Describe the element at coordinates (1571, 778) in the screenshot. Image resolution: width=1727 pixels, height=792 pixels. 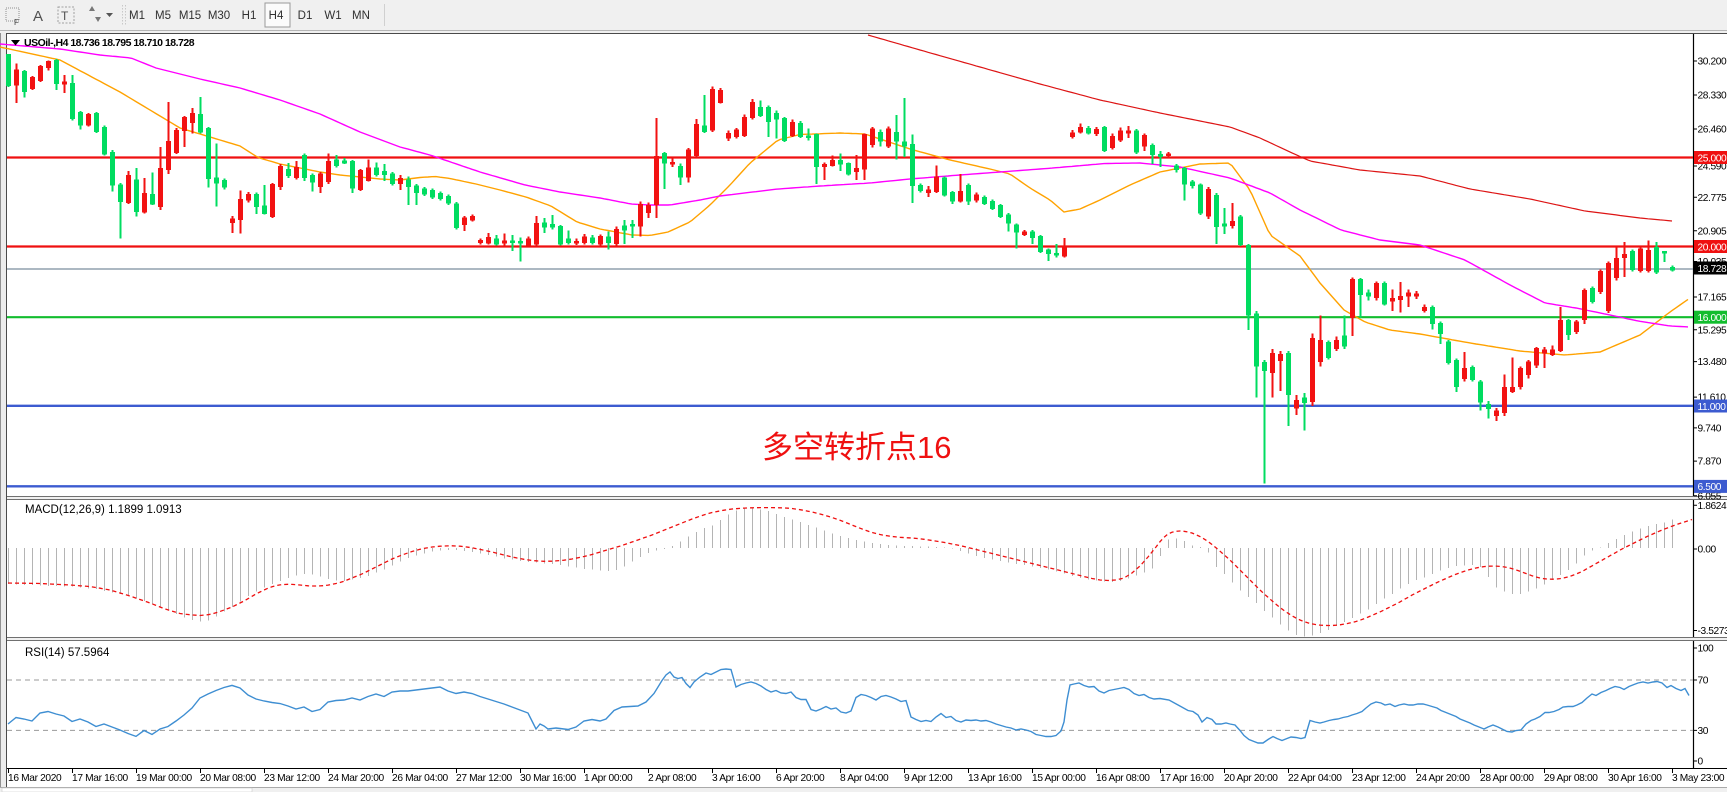
I see `svg-text: 29 Apr 08:00` at that location.